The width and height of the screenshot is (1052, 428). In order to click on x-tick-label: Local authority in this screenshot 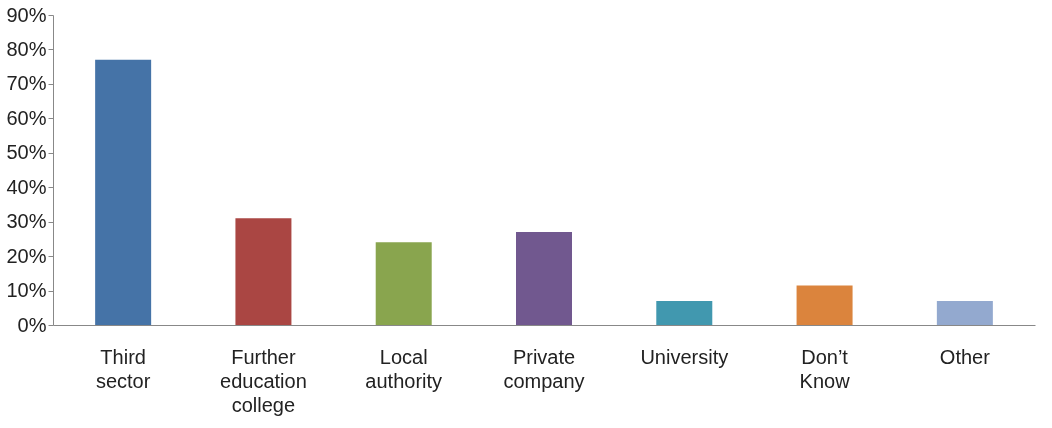, I will do `click(404, 368)`.